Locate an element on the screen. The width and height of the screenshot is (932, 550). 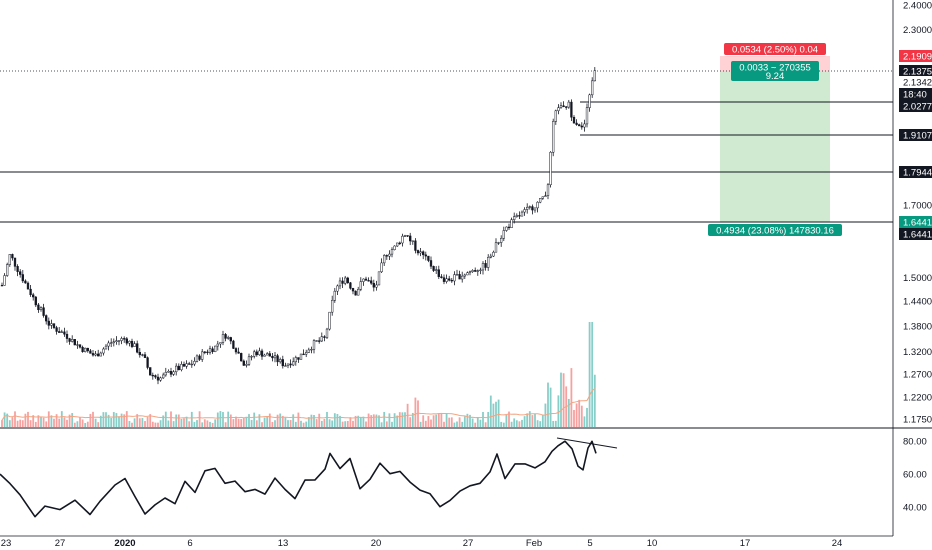
rsi-axis: 80.00 60.00 40.00 is located at coordinates (915, 475).